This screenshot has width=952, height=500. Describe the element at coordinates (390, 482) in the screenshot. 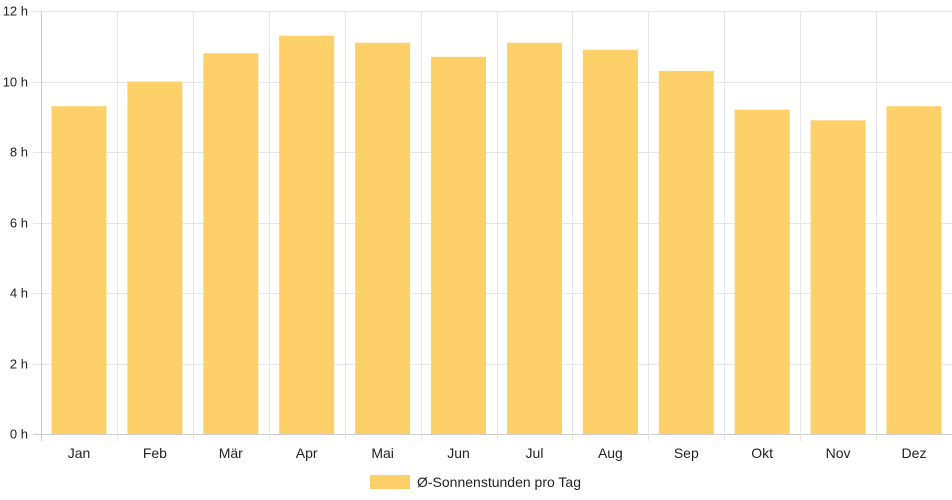

I see `legend-swatch` at that location.